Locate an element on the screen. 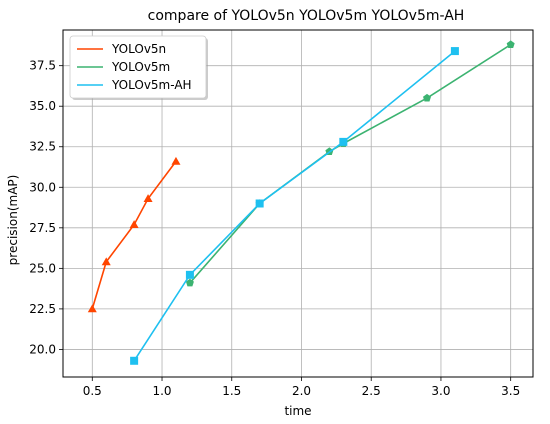  y-tick-label: 22.5 is located at coordinates (42, 309).